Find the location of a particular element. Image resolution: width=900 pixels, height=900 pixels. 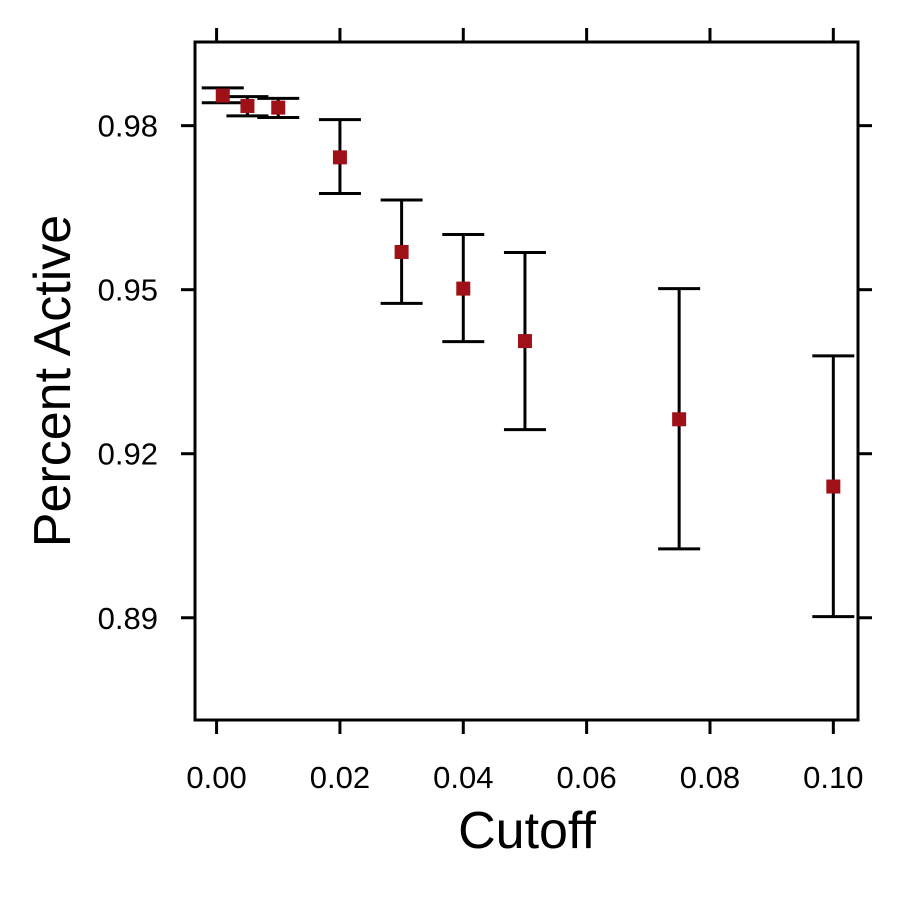

x-tick-label: 0.08 is located at coordinates (710, 777).